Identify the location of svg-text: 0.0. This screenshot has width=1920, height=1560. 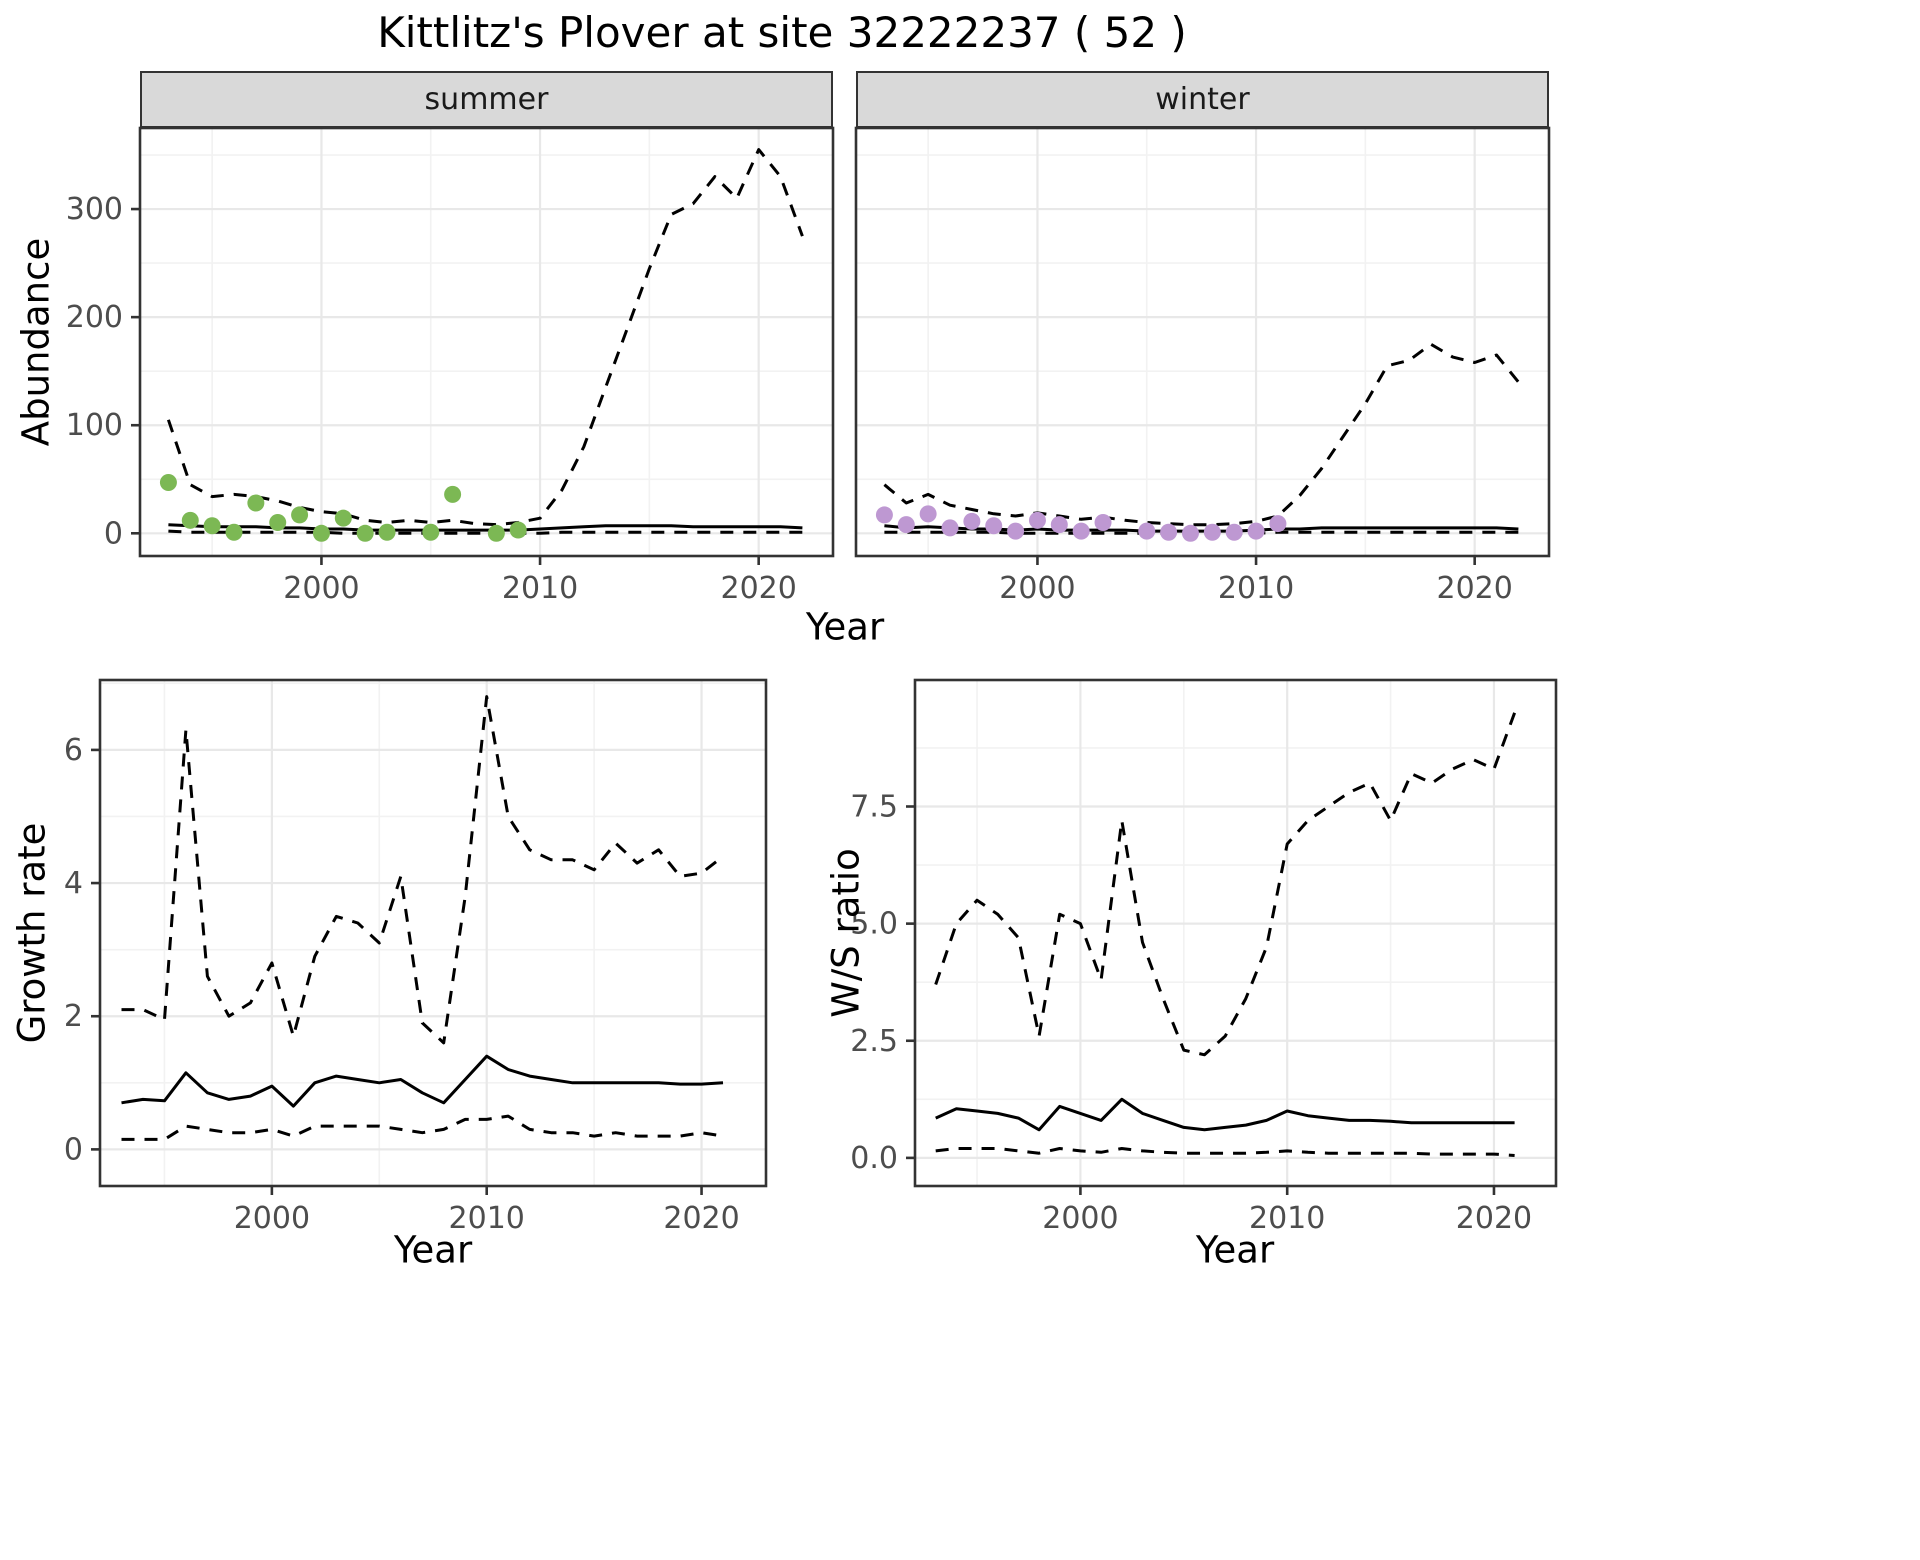
(874, 1158).